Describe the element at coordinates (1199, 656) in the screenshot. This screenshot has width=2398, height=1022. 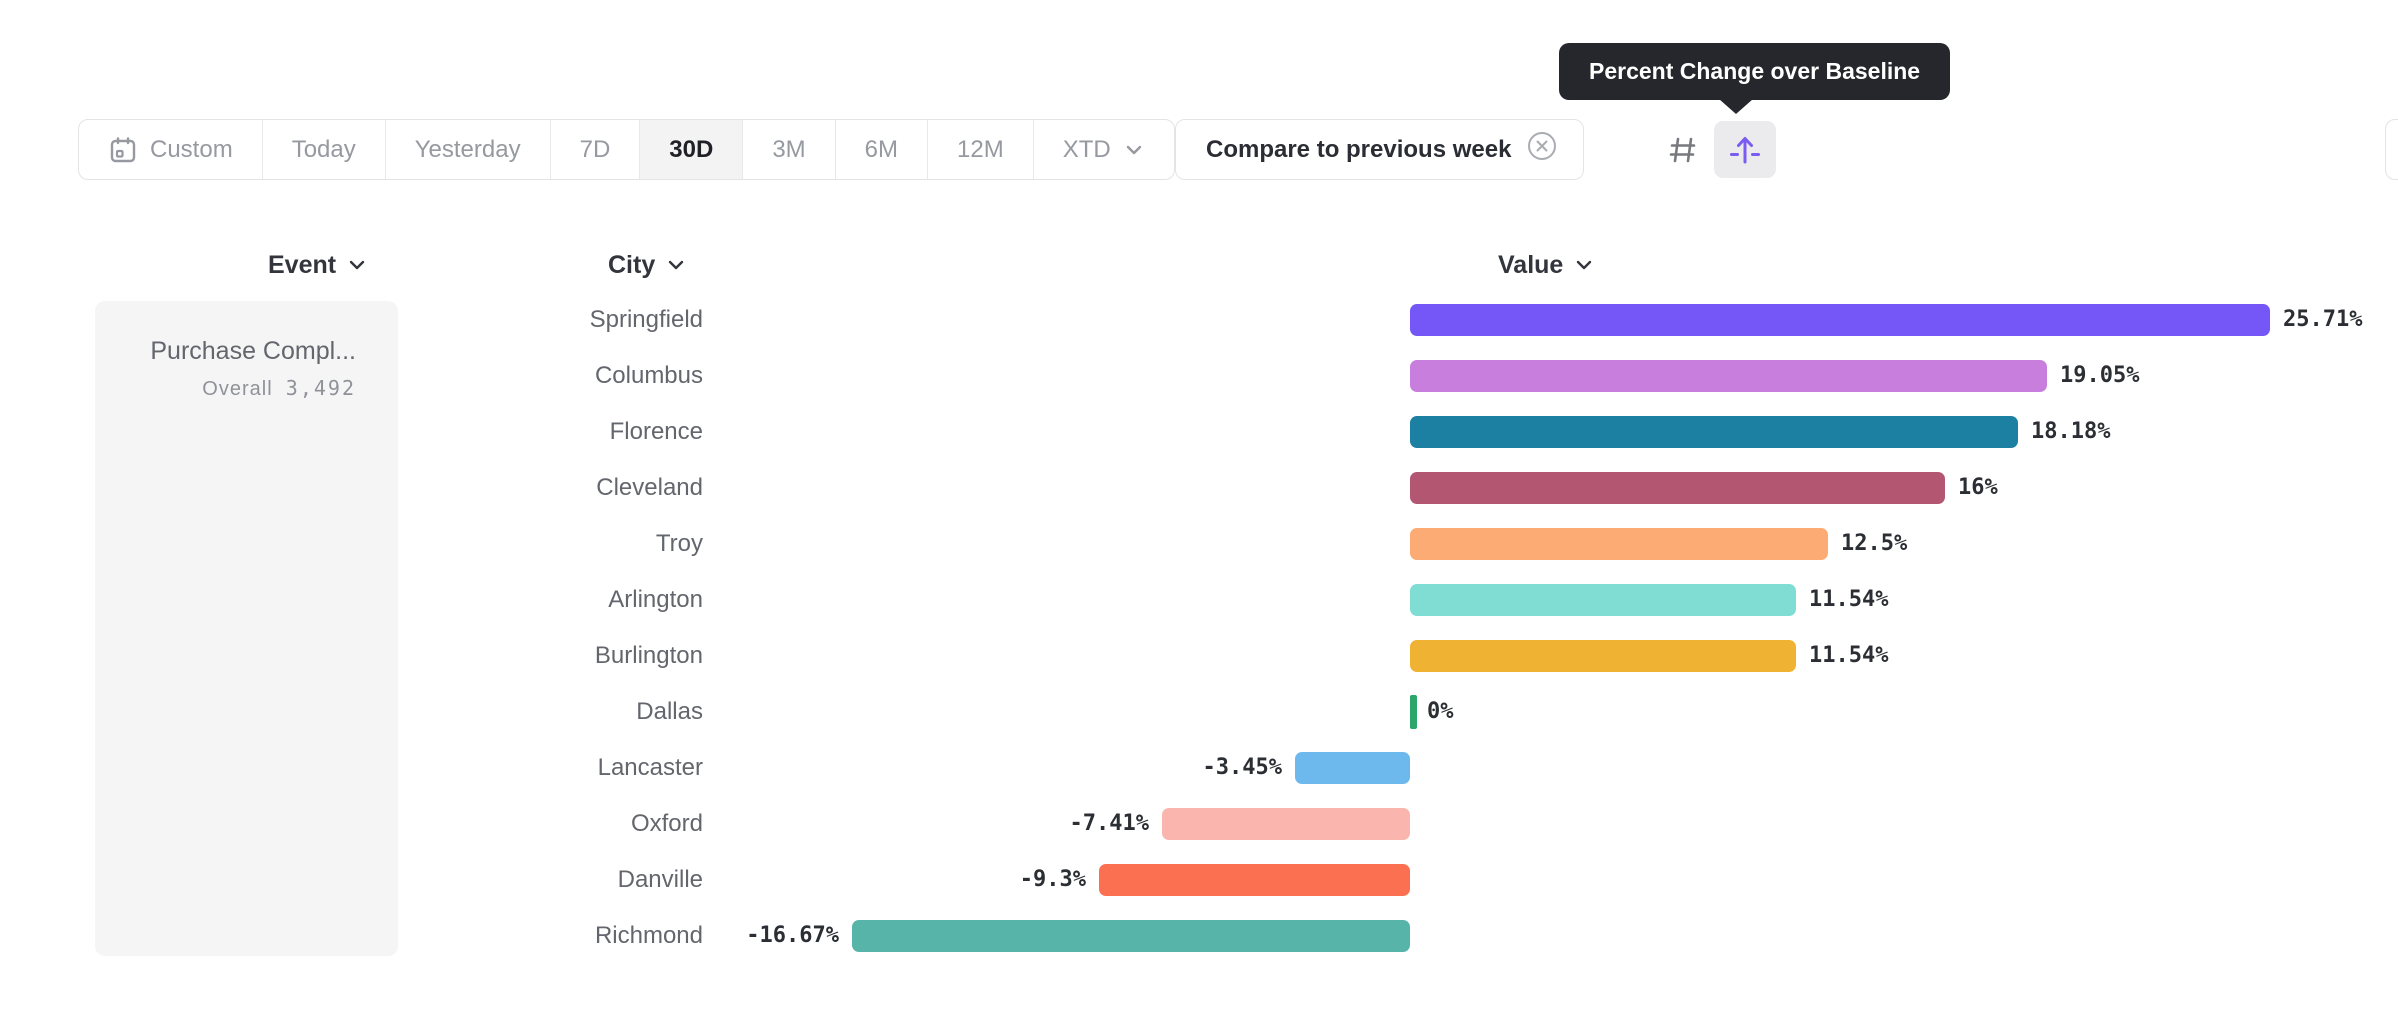
I see `chart-row: Burlington 11.54%` at that location.